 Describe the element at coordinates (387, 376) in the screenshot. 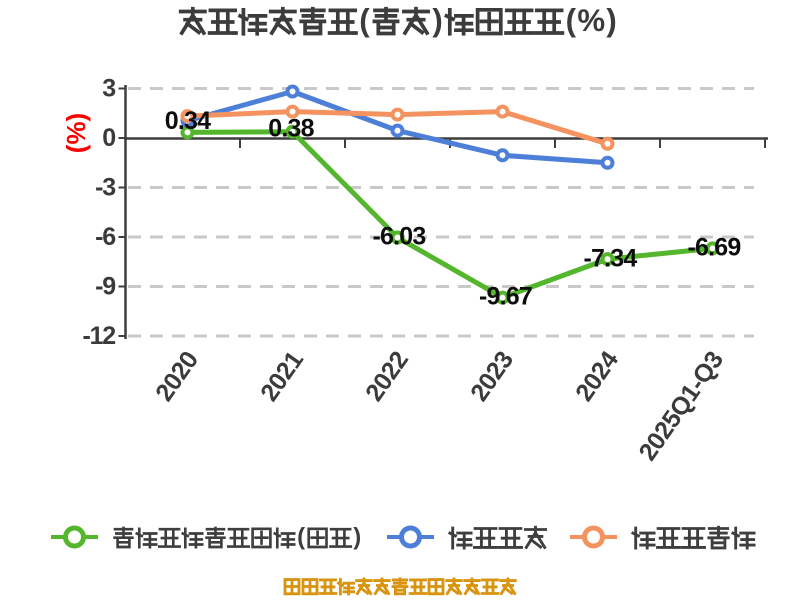

I see `svg-text: 2022` at that location.